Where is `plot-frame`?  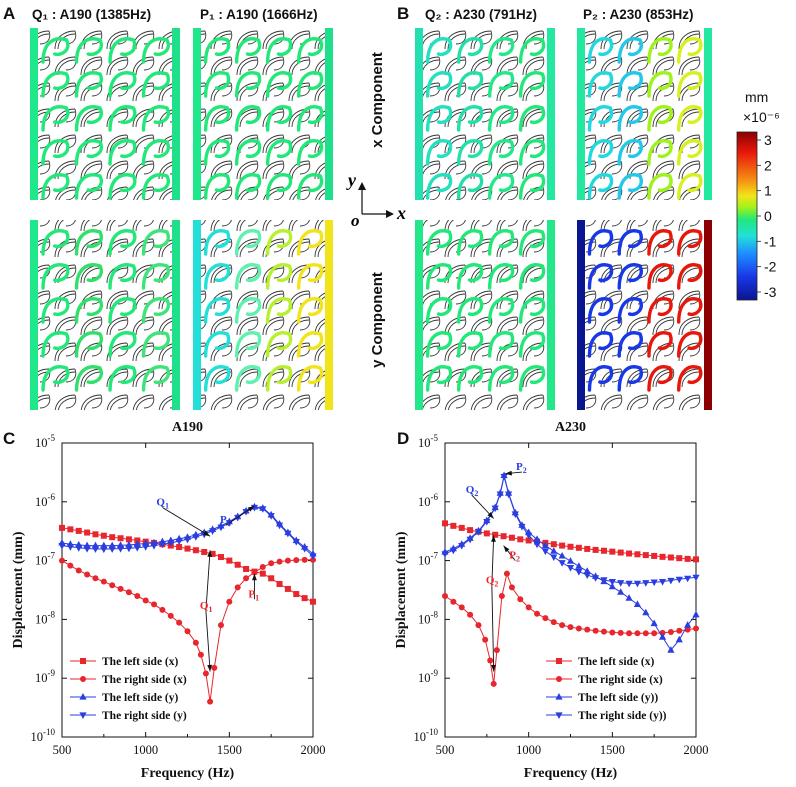
plot-frame is located at coordinates (570, 590).